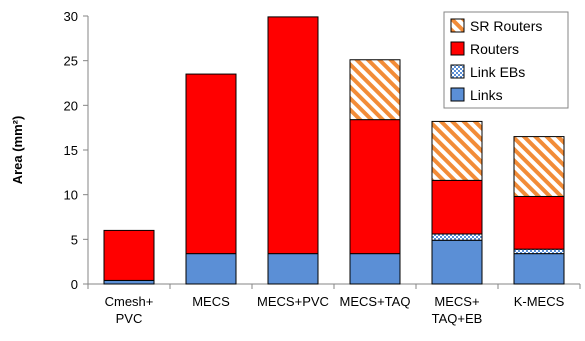  What do you see at coordinates (506, 26) in the screenshot?
I see `legend-label: SR Routers` at bounding box center [506, 26].